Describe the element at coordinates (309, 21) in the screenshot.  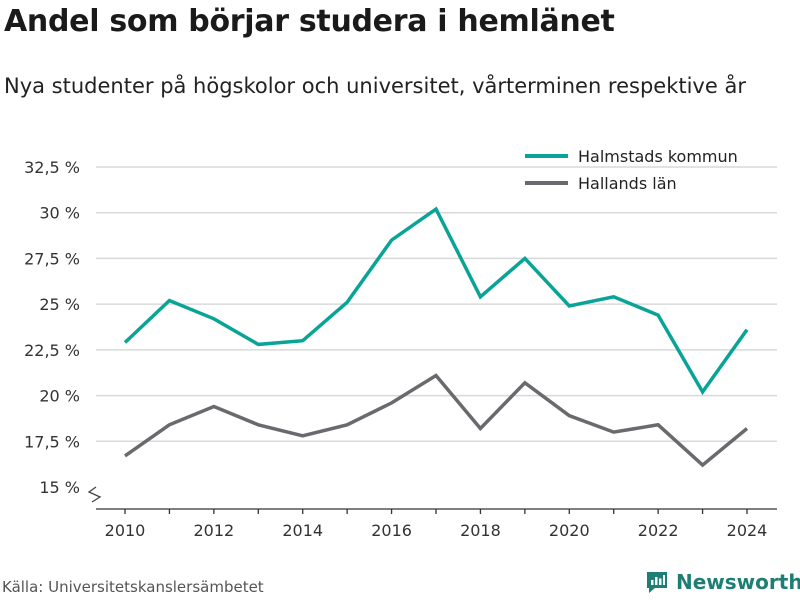
I see `chart-title: Andel som börjar studera i hemlänet` at that location.